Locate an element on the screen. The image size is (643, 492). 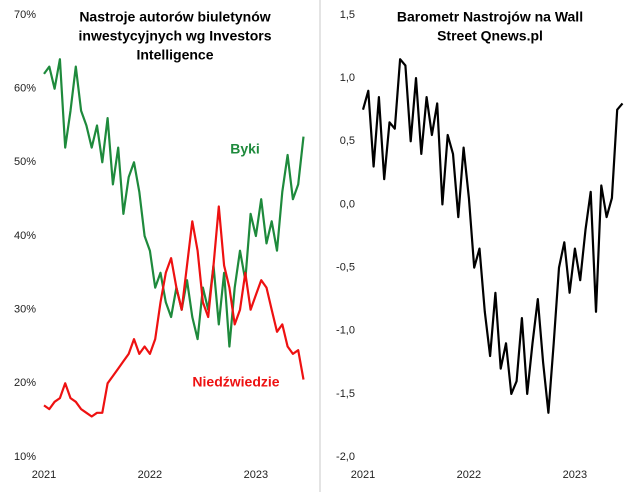
y-tick-label: 60% is located at coordinates (25, 89).